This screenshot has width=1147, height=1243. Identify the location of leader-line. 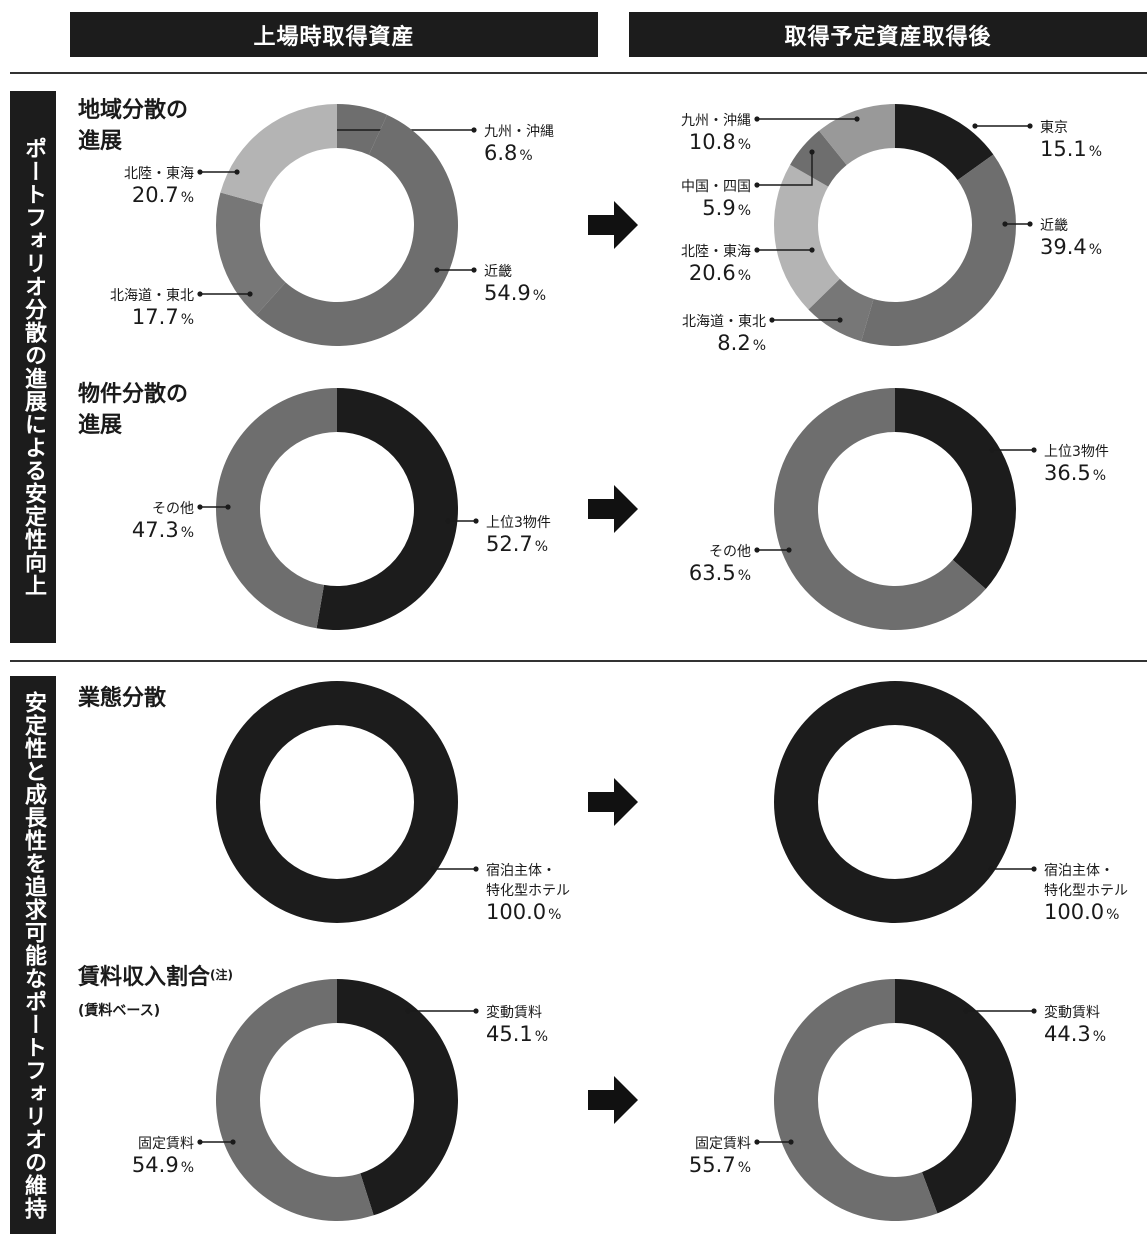
(785, 169).